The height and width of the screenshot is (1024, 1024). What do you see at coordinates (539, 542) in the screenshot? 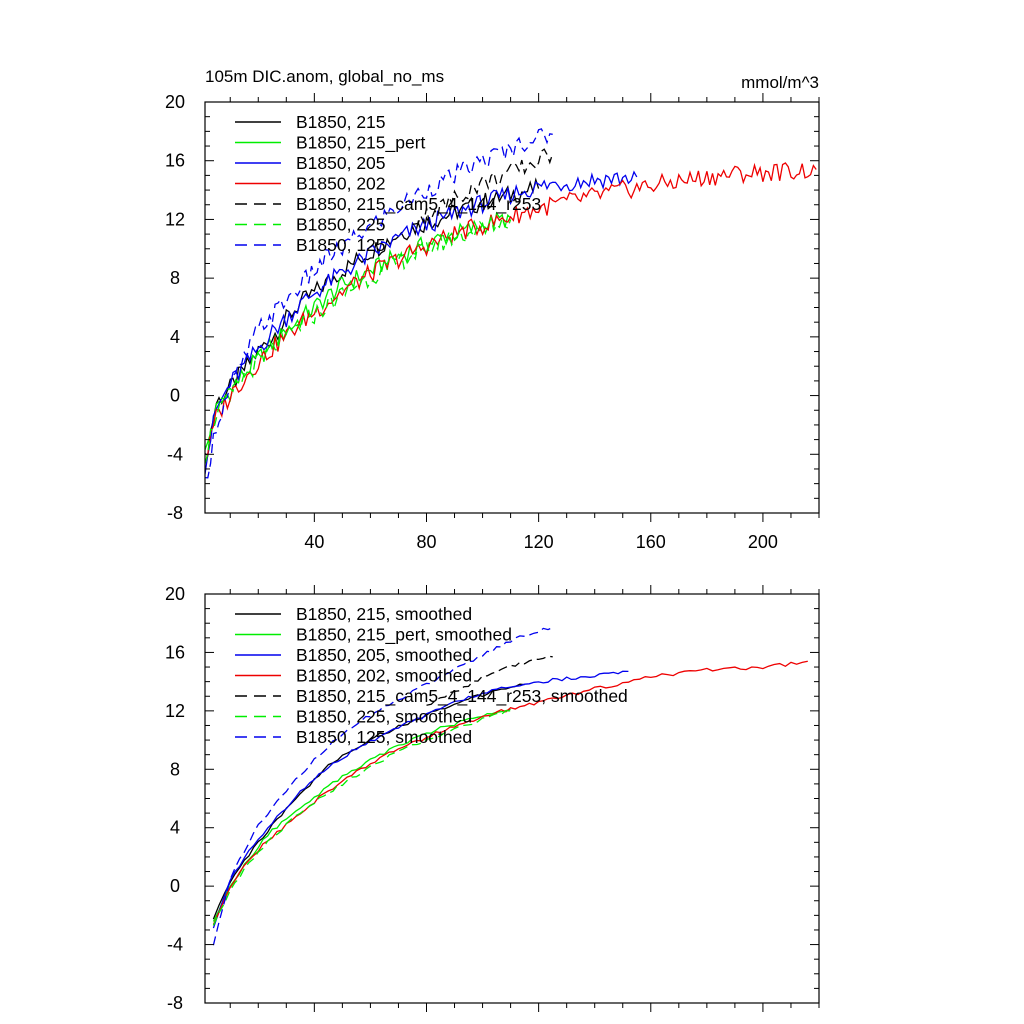
I see `x-tick-label: 120` at bounding box center [539, 542].